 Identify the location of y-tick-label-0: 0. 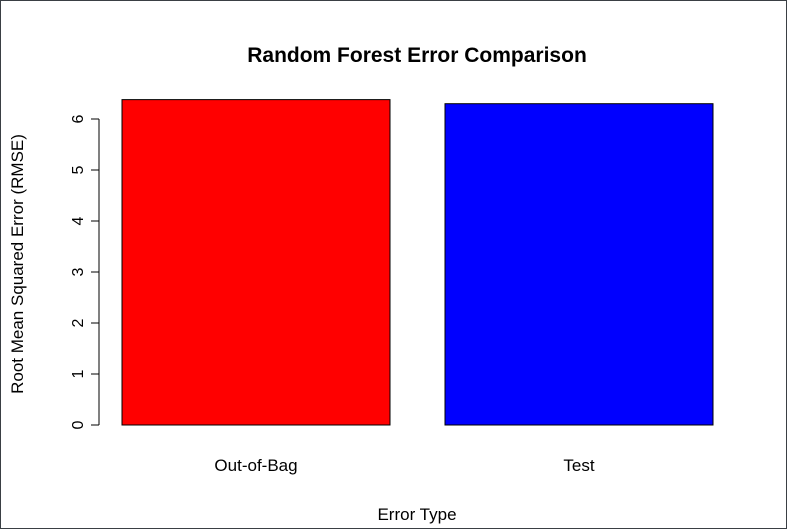
(78, 424).